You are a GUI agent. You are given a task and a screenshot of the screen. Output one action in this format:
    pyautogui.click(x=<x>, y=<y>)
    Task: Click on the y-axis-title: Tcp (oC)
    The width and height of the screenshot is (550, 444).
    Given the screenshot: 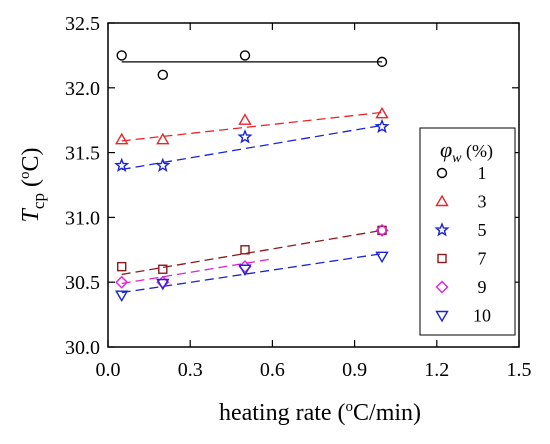 What is the action you would take?
    pyautogui.click(x=32, y=185)
    